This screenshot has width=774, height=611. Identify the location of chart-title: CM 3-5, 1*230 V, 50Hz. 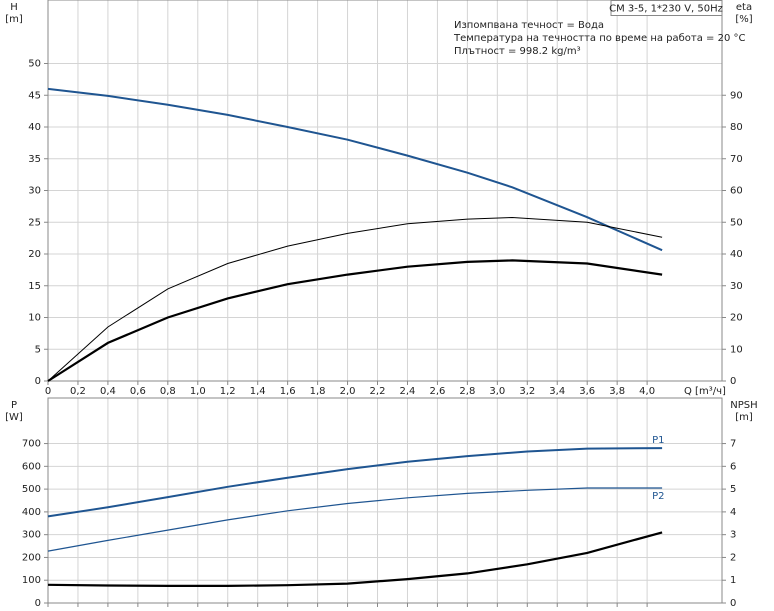
(666, 9).